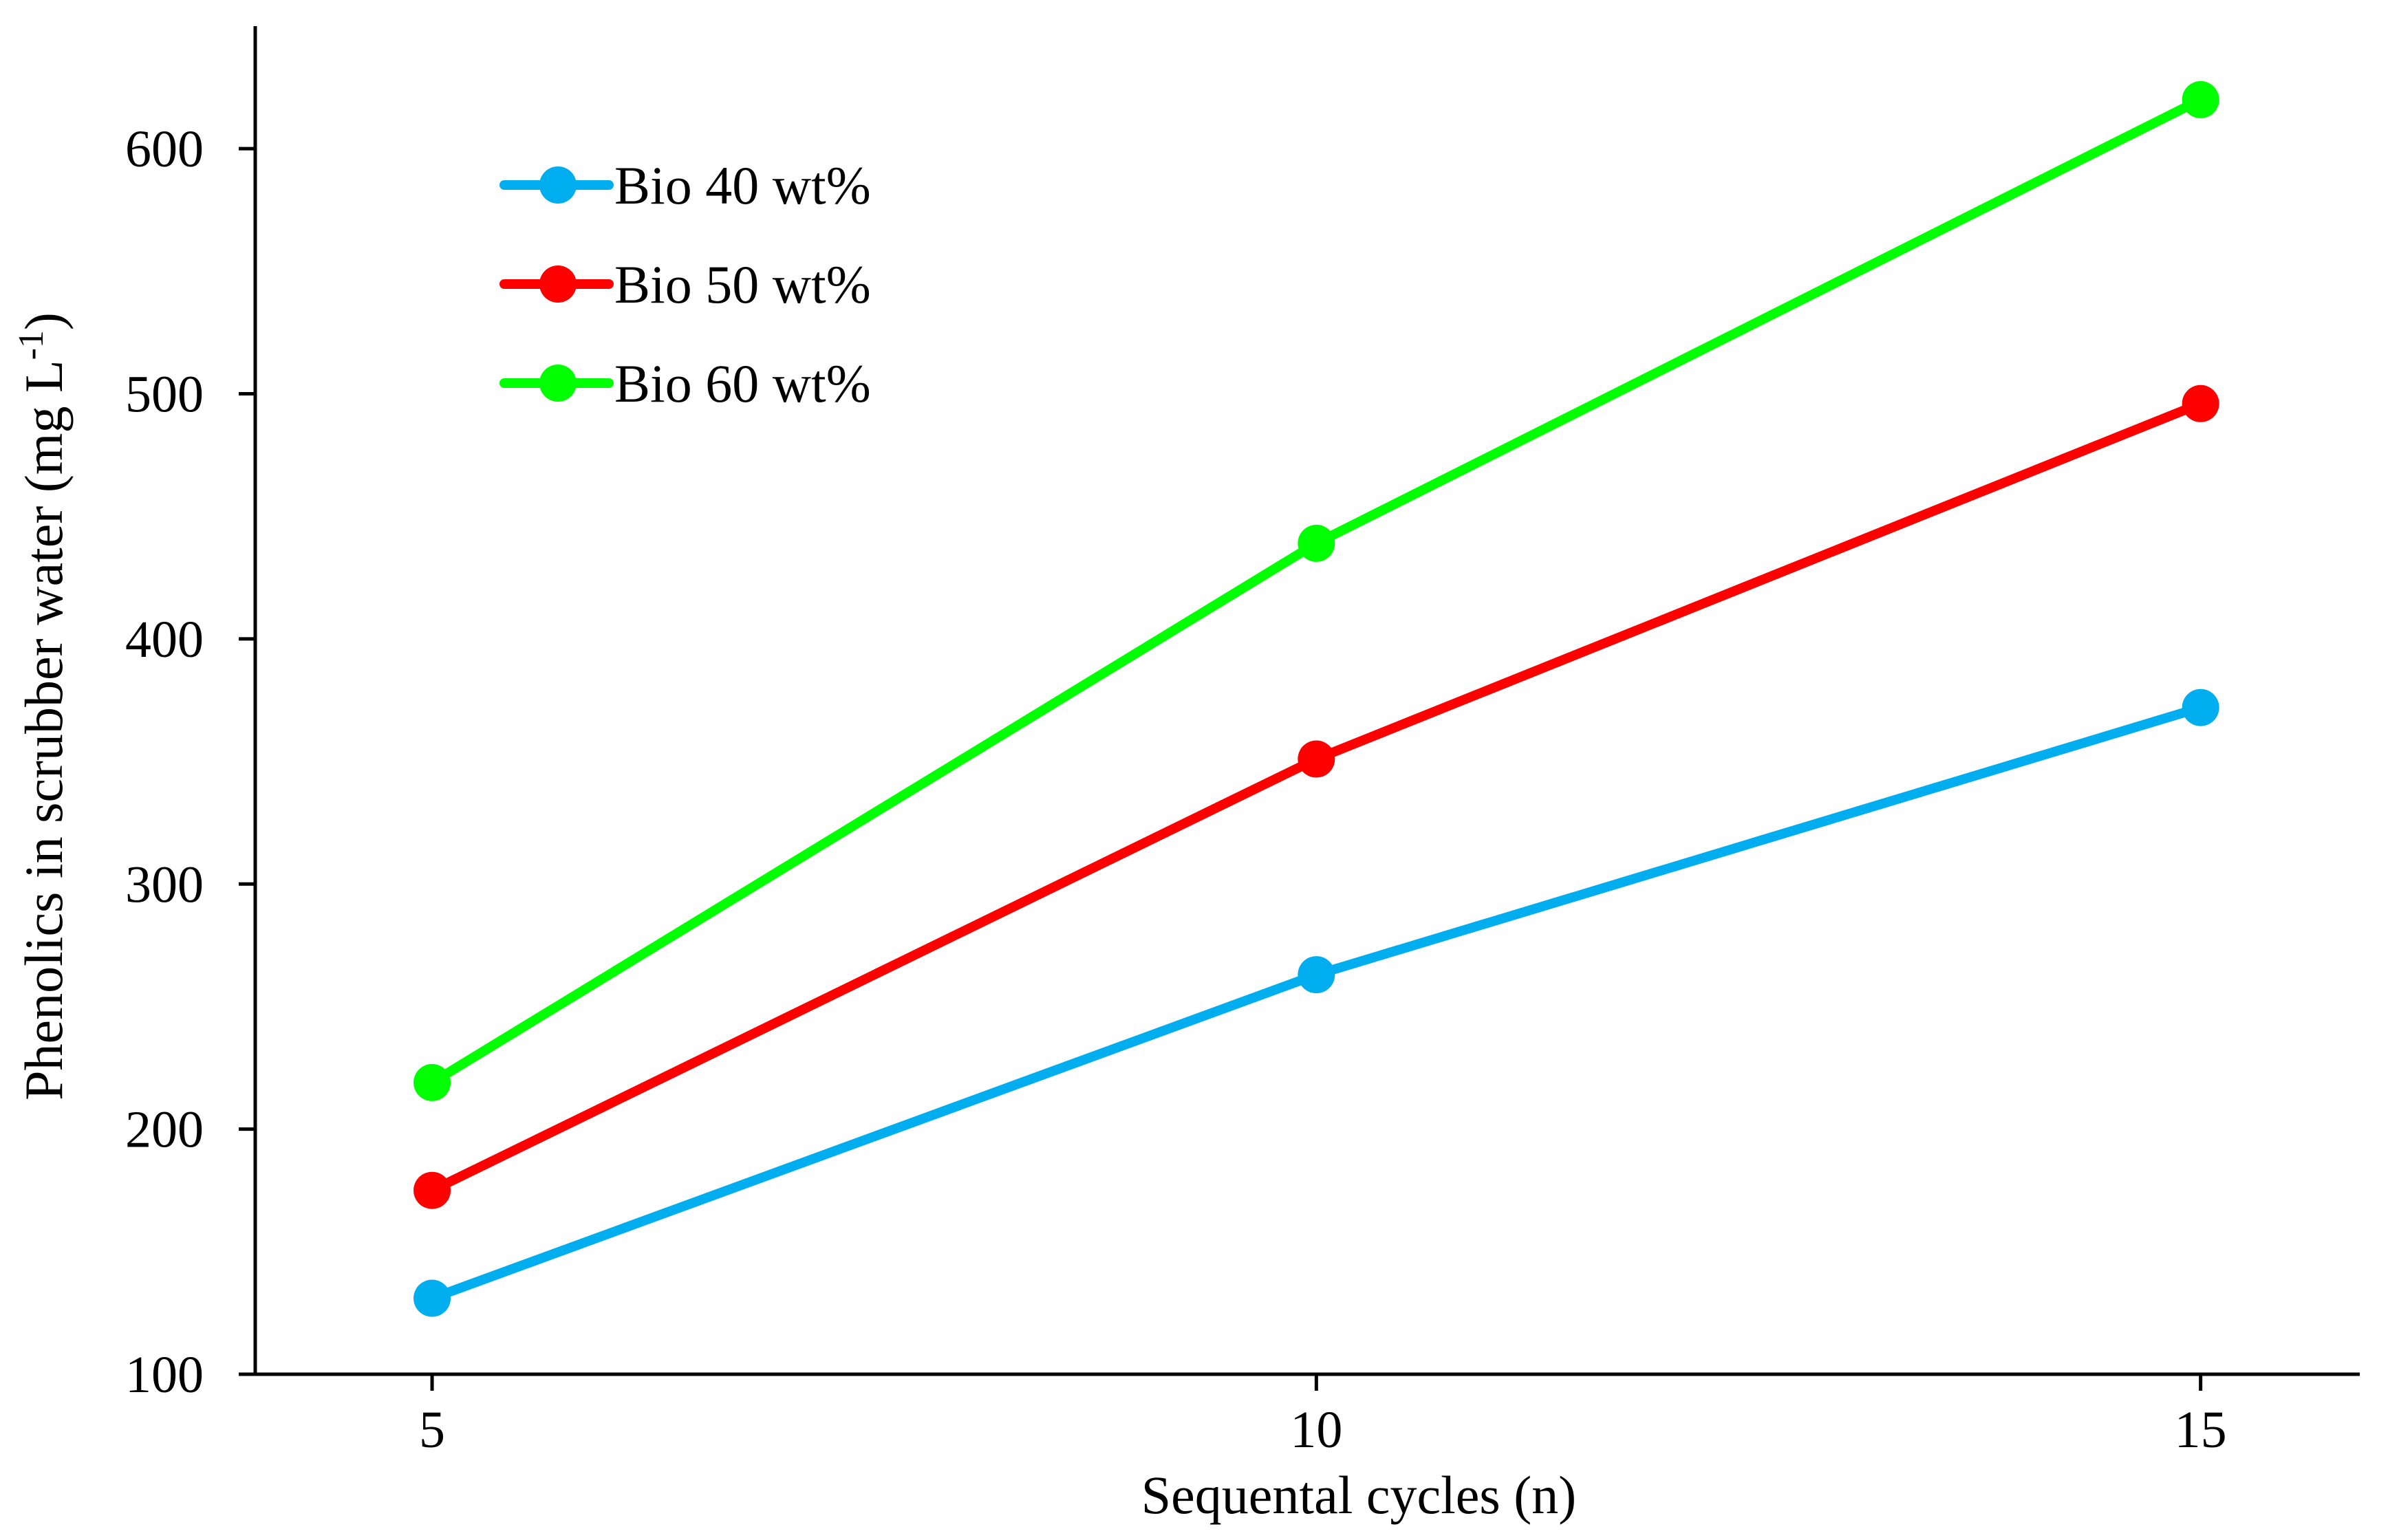 The image size is (2399, 1540). What do you see at coordinates (2201, 1430) in the screenshot?
I see `x-tick-label: 15` at bounding box center [2201, 1430].